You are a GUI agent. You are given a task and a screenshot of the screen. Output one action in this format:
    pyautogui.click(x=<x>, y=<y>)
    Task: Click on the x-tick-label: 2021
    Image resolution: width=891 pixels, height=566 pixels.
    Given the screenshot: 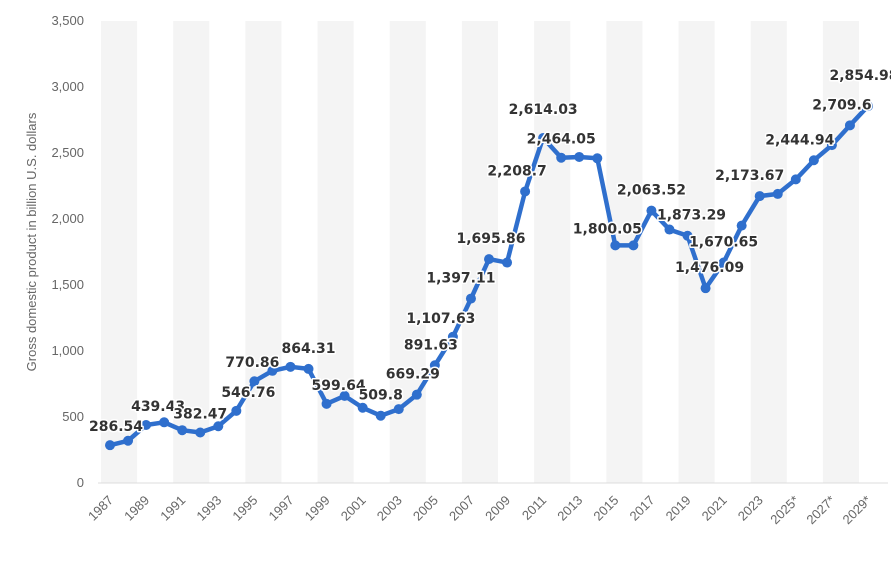 What is the action you would take?
    pyautogui.click(x=714, y=508)
    